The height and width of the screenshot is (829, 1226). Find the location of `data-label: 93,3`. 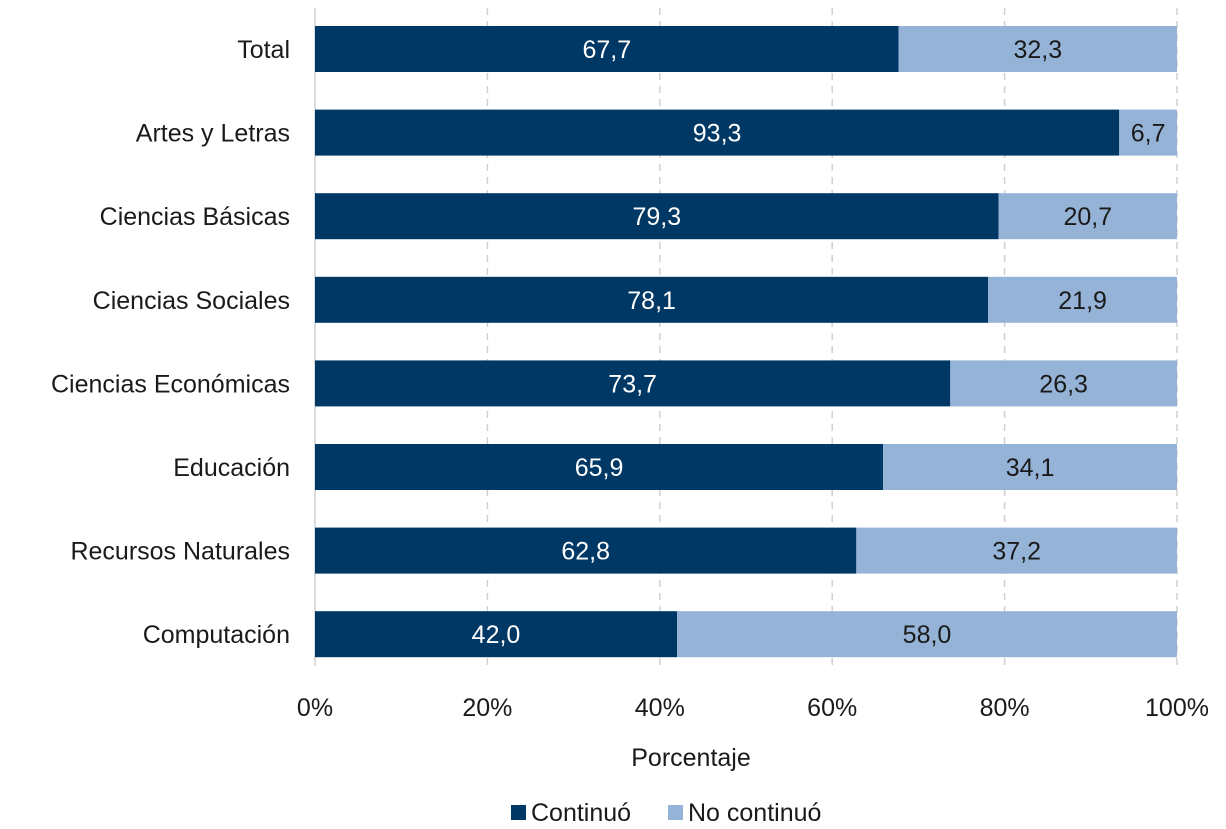

data-label: 93,3 is located at coordinates (717, 134).